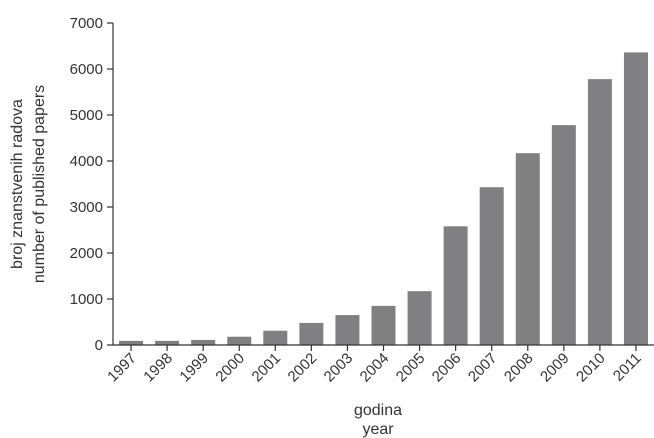 Image resolution: width=654 pixels, height=438 pixels. What do you see at coordinates (158, 368) in the screenshot?
I see `x-tick-label: 1998` at bounding box center [158, 368].